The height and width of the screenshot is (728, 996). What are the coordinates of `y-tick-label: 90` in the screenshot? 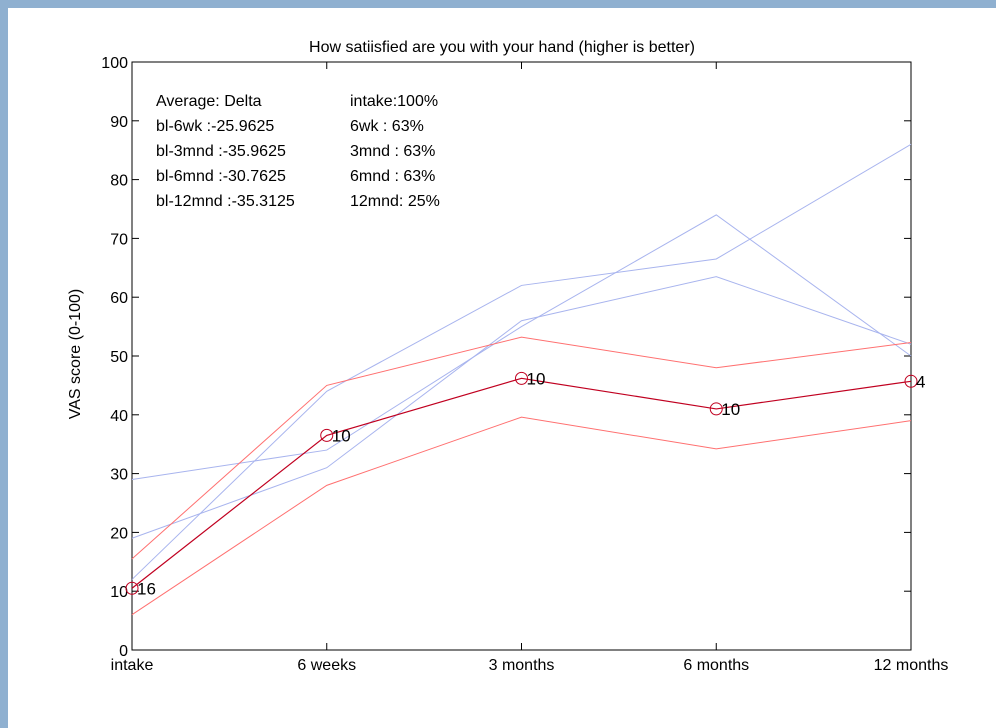 It's located at (119, 122).